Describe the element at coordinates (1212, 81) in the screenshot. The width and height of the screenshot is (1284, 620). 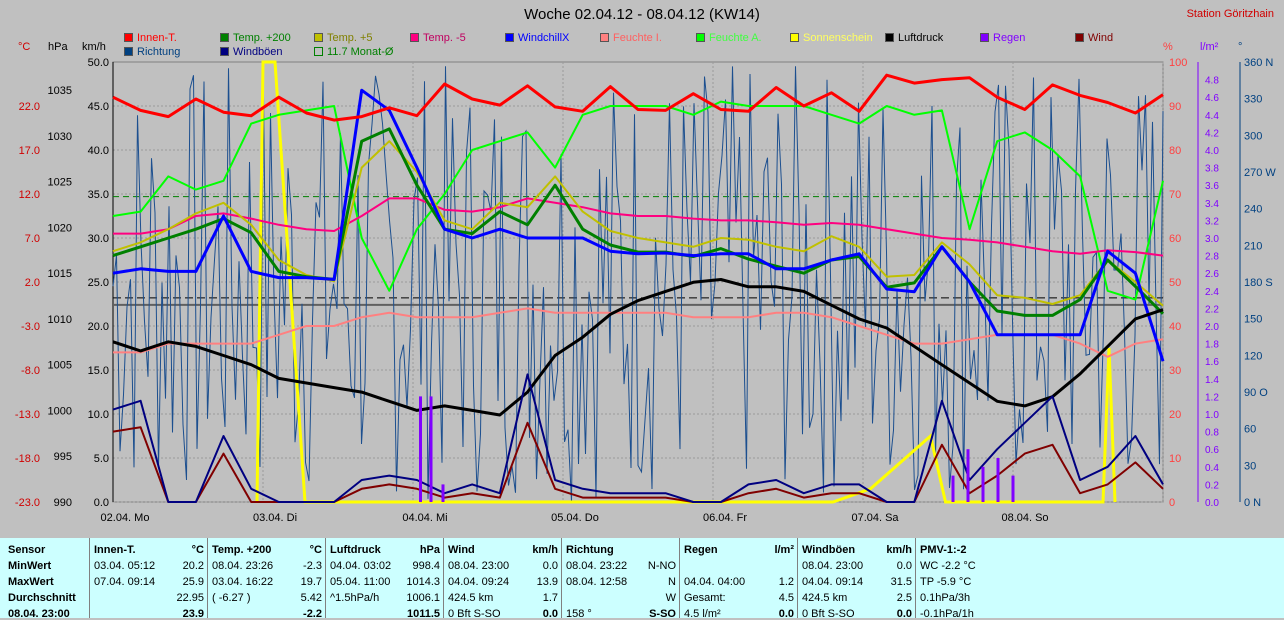
I see `rain-tick: 4.8` at that location.